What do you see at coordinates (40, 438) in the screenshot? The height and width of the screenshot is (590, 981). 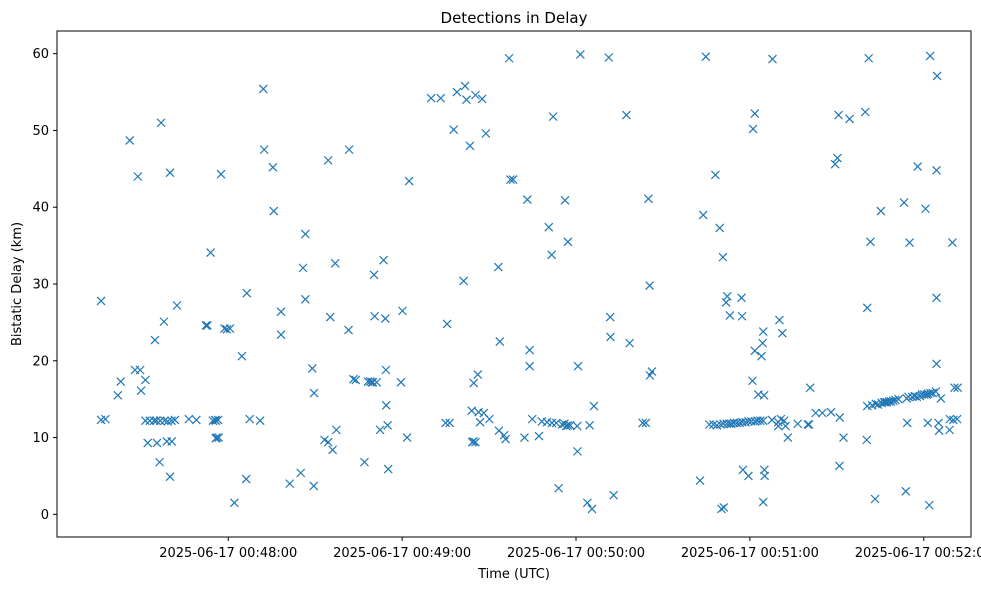 I see `y-tick-label: 10` at bounding box center [40, 438].